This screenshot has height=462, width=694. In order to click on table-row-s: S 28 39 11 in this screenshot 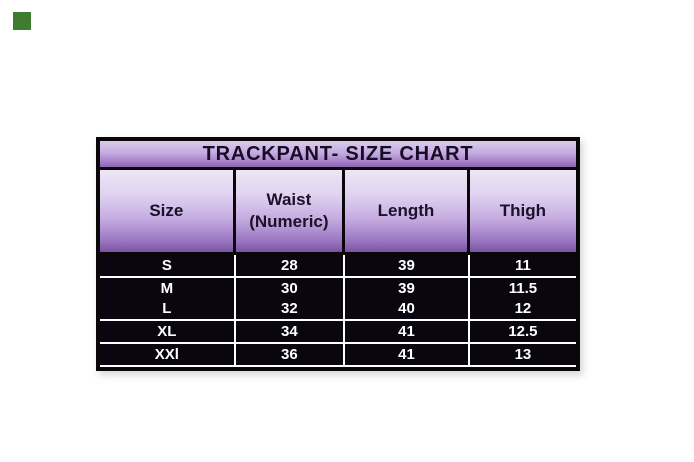, I will do `click(338, 266)`.